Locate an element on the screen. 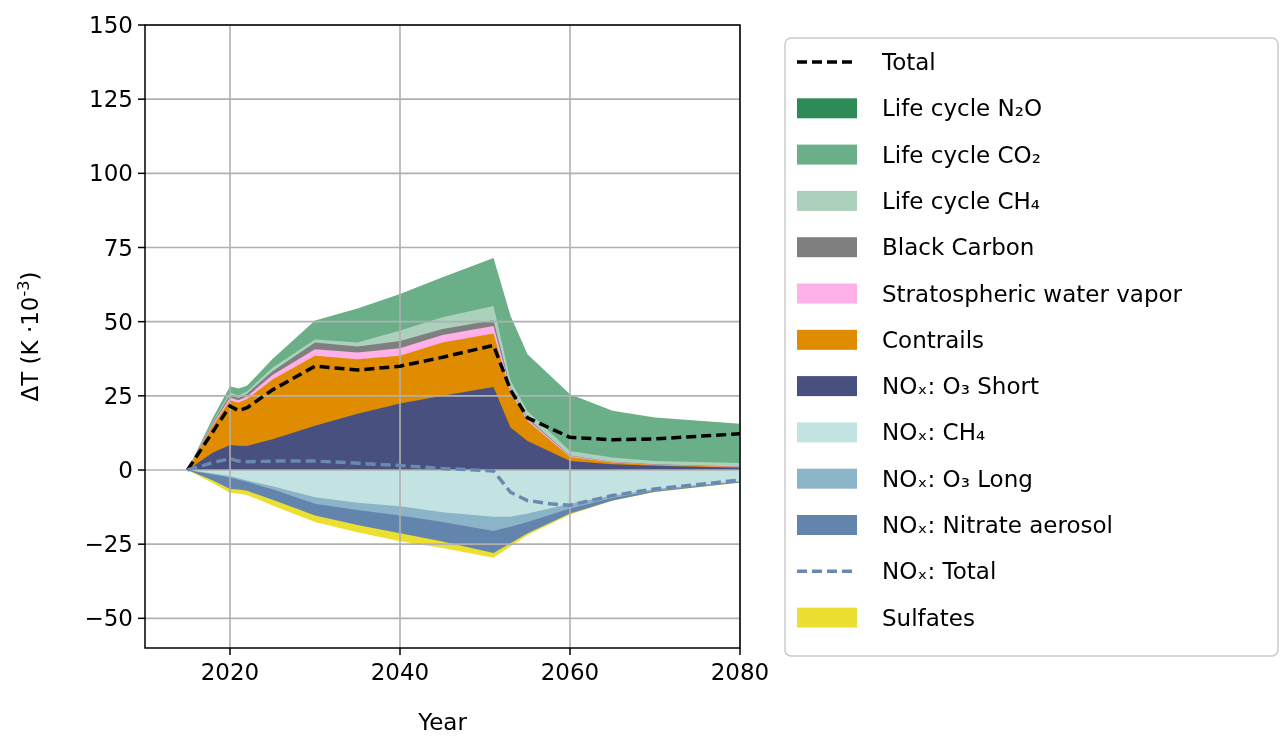 The height and width of the screenshot is (740, 1283). y-tick-label: 25 is located at coordinates (118, 395).